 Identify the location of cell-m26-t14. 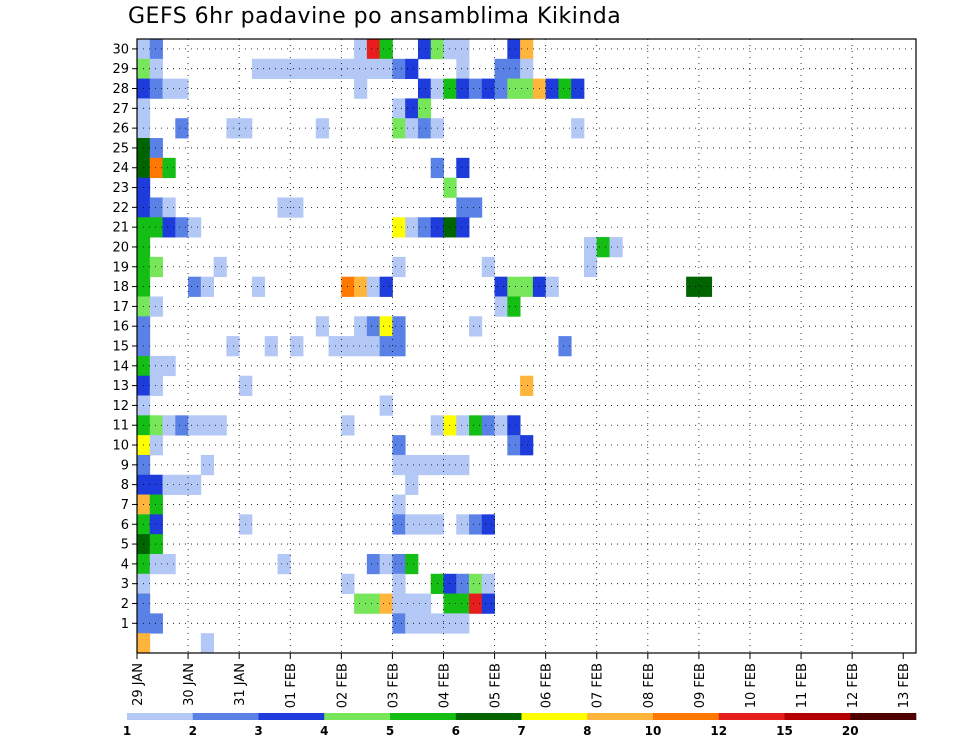
(322, 128).